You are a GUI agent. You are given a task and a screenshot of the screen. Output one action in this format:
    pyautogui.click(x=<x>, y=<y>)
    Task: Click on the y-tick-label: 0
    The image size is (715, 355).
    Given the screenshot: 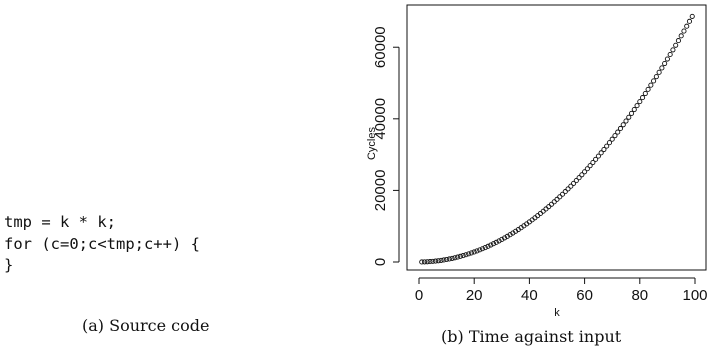 What is the action you would take?
    pyautogui.click(x=380, y=262)
    